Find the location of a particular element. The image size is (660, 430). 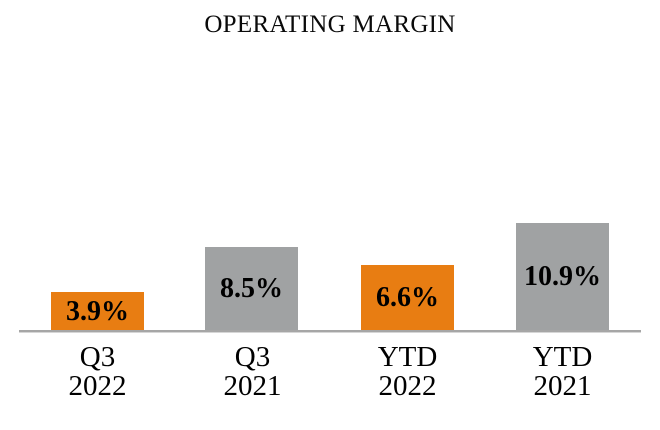

x-axis-line is located at coordinates (330, 331).